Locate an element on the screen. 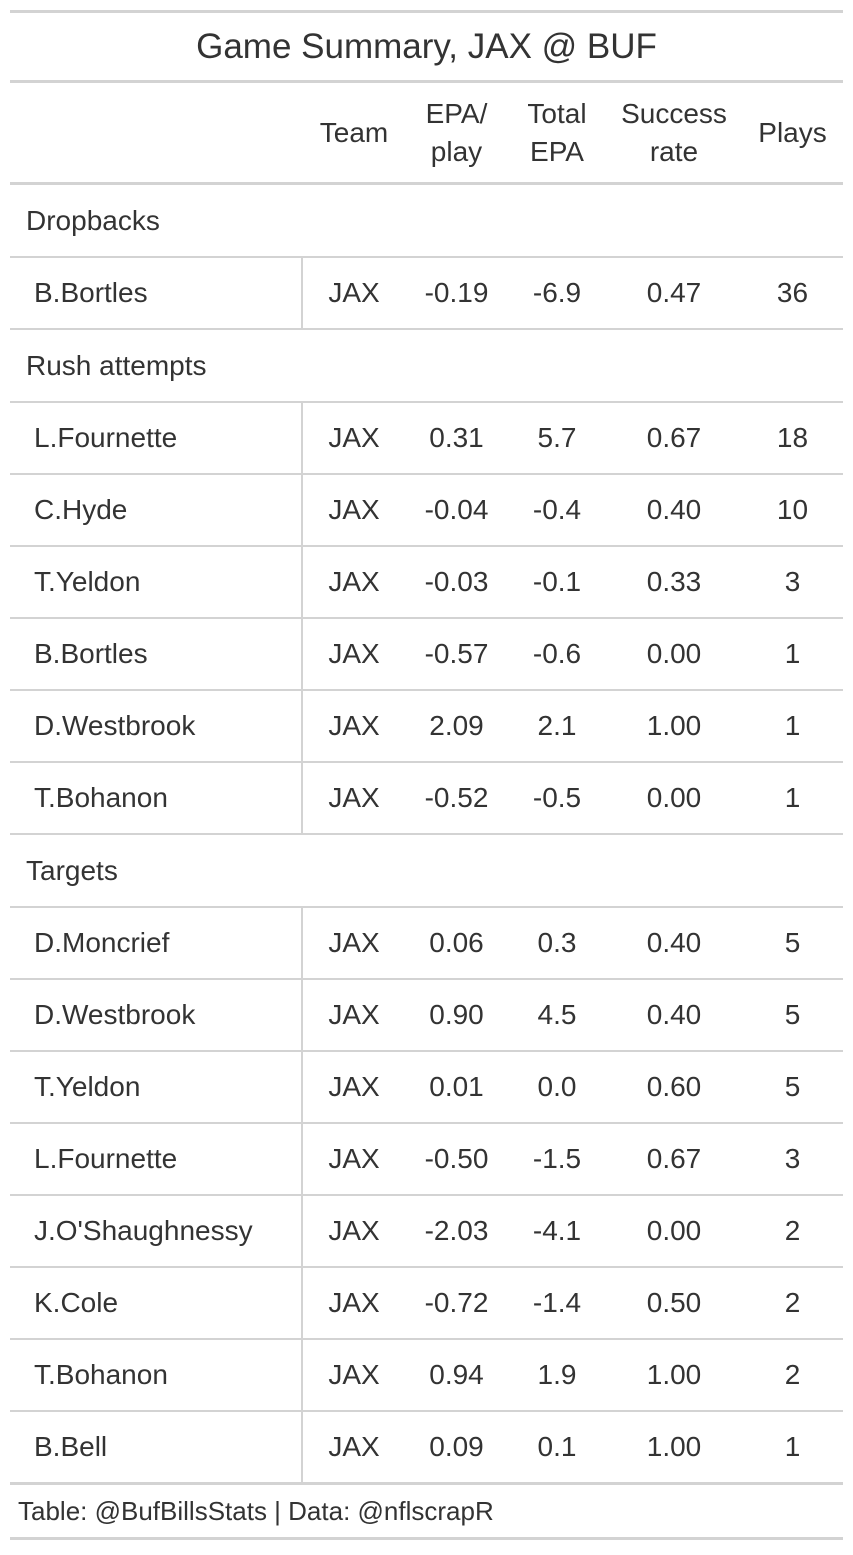  epa-play-cell: 2.09 is located at coordinates (456, 725).